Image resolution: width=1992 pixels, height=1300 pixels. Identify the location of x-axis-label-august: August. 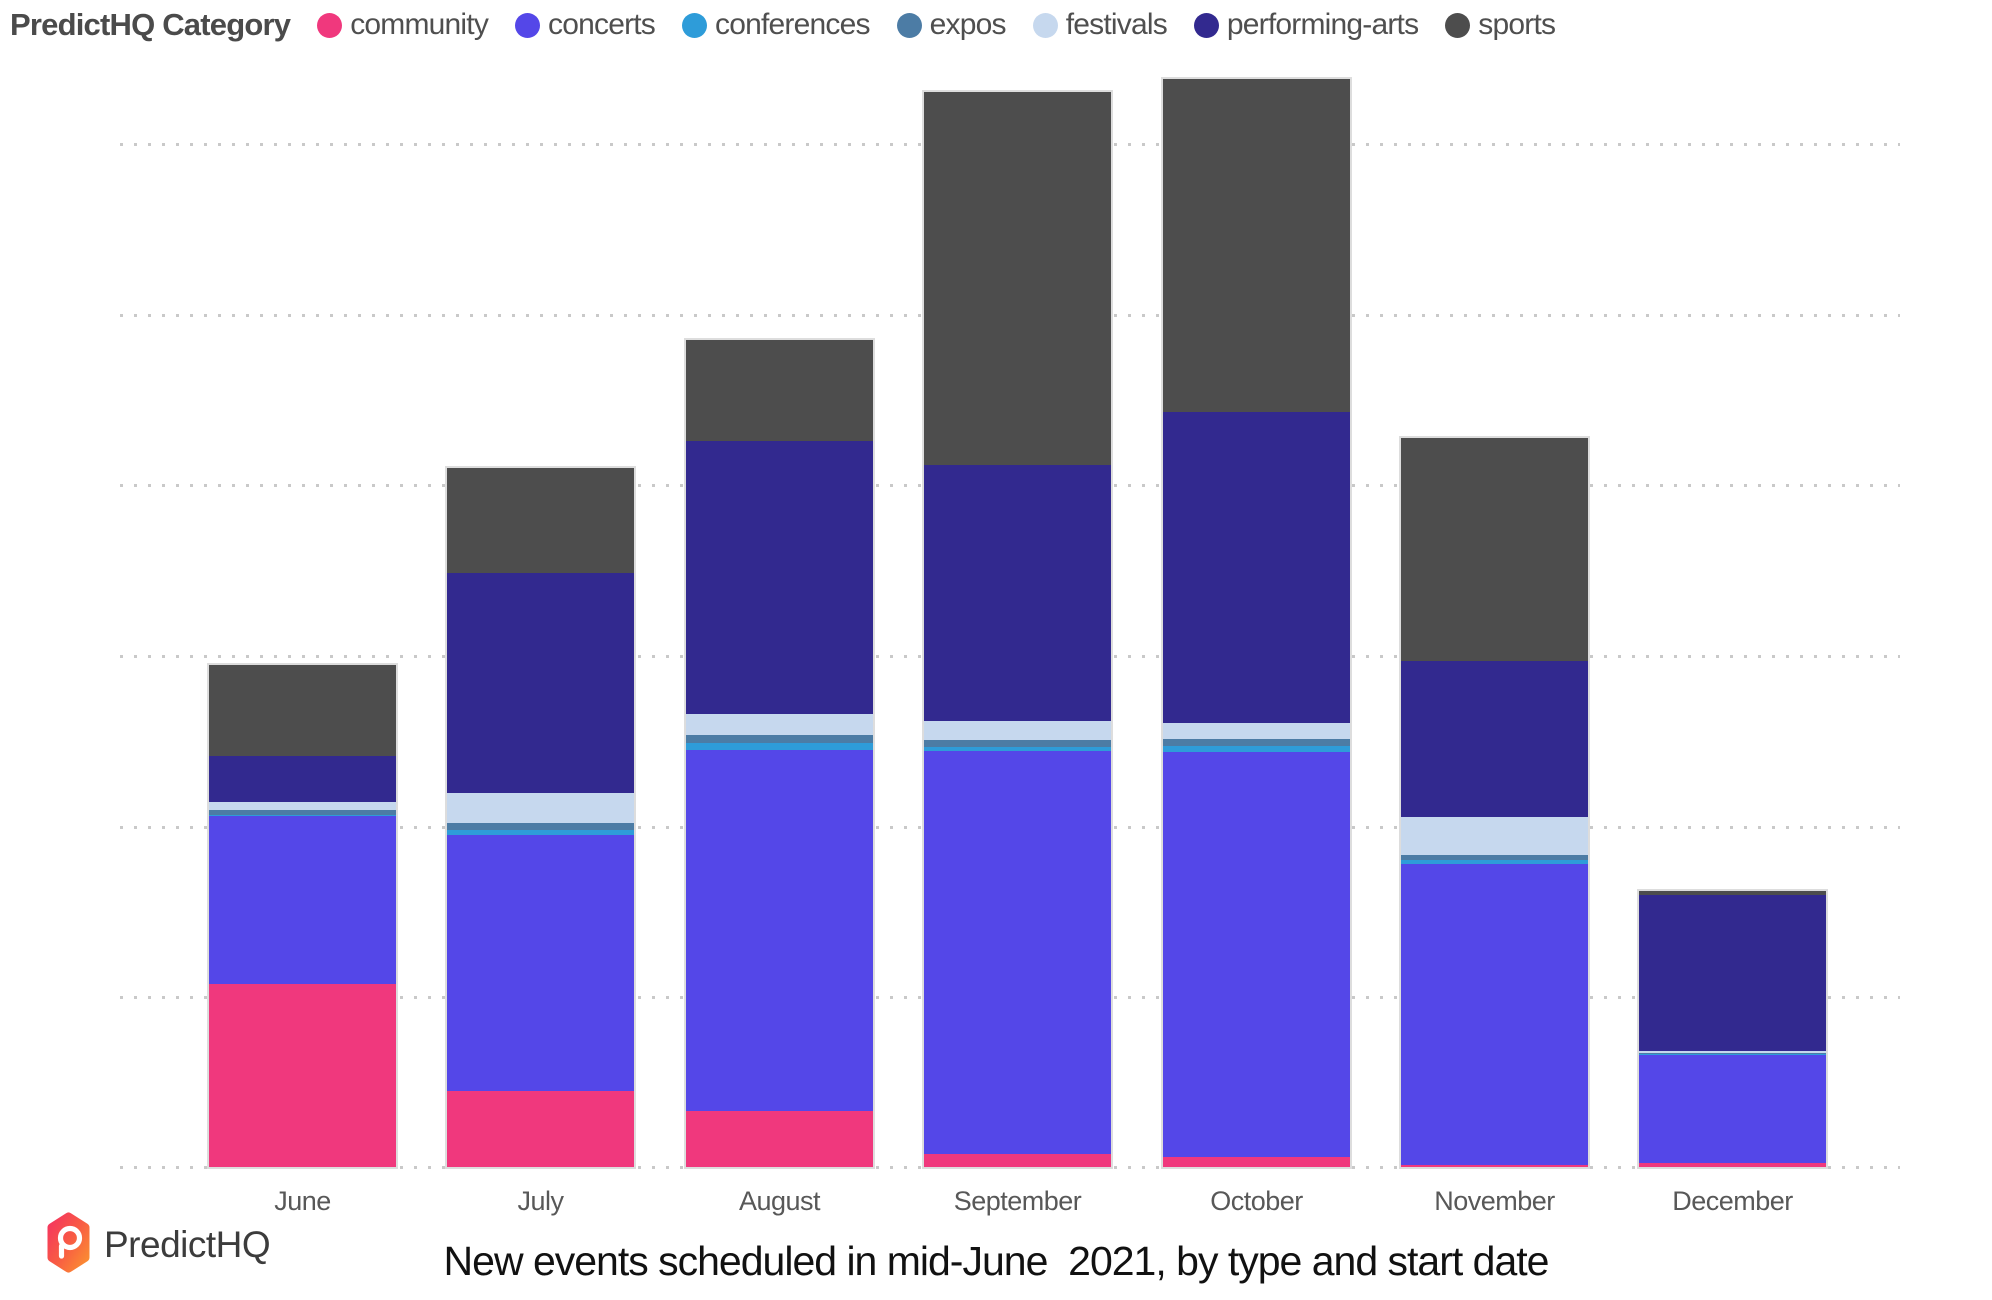
(779, 1200).